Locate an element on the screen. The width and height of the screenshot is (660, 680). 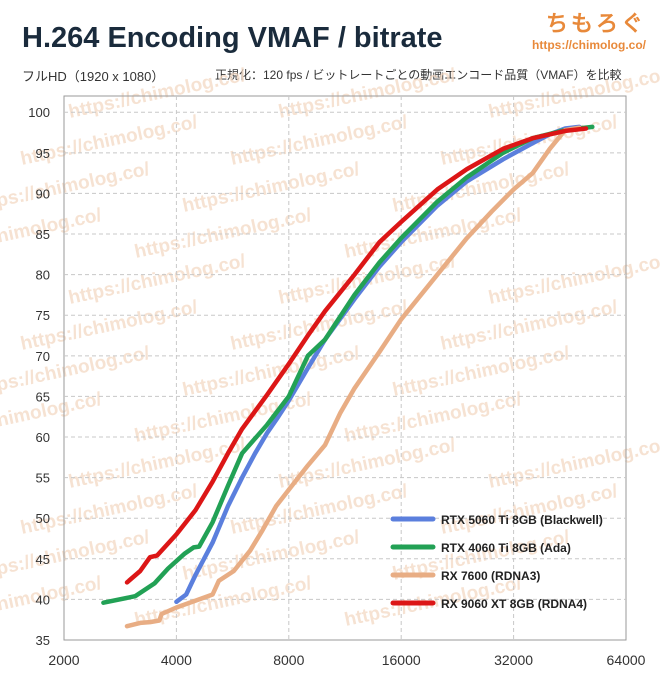
x-tick-label: 16000 is located at coordinates (401, 660).